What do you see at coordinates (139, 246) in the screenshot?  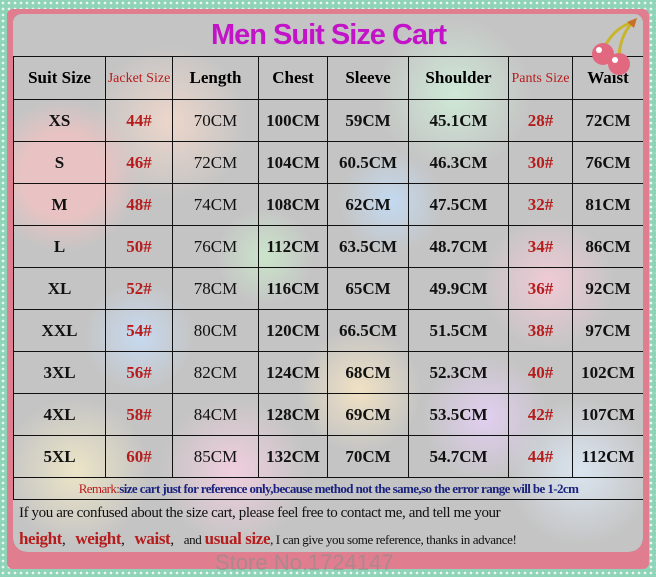 I see `table-cell: 50#` at bounding box center [139, 246].